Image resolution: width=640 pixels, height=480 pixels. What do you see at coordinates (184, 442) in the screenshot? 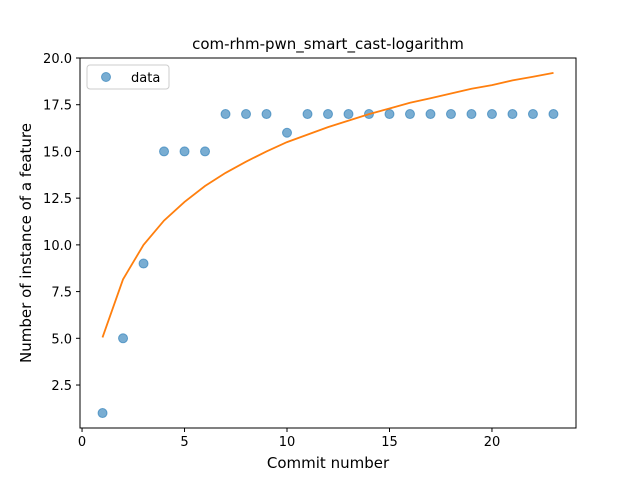
I see `x-tick-label: 5` at bounding box center [184, 442].